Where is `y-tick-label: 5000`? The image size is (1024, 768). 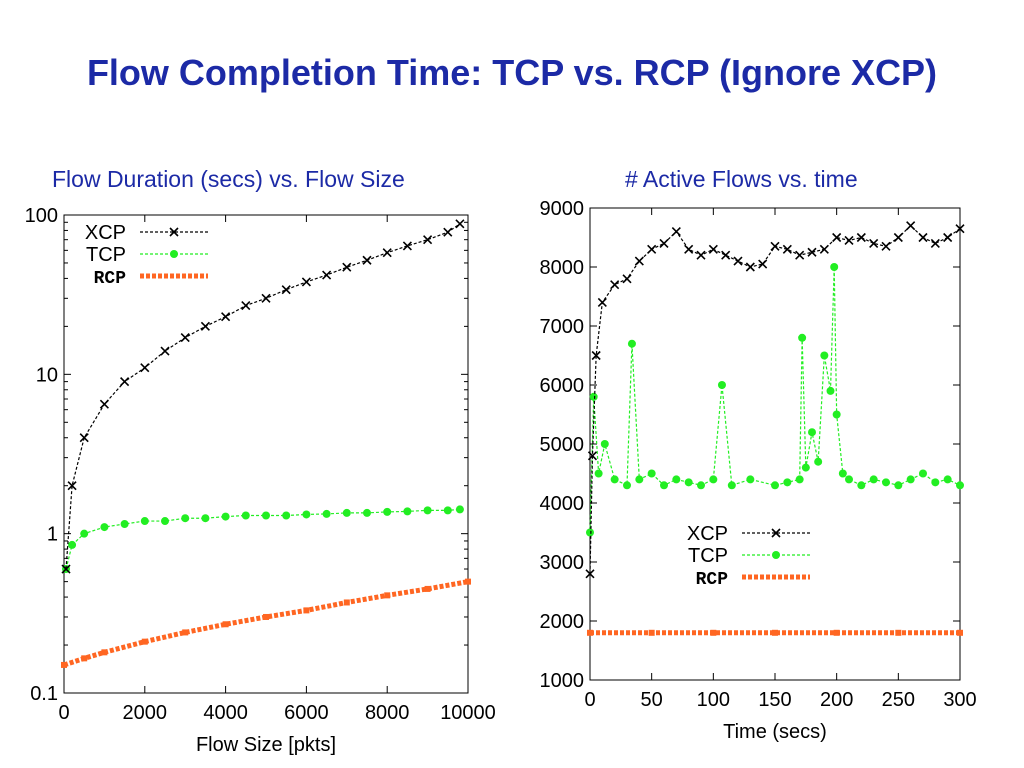
y-tick-label: 5000 is located at coordinates (562, 445).